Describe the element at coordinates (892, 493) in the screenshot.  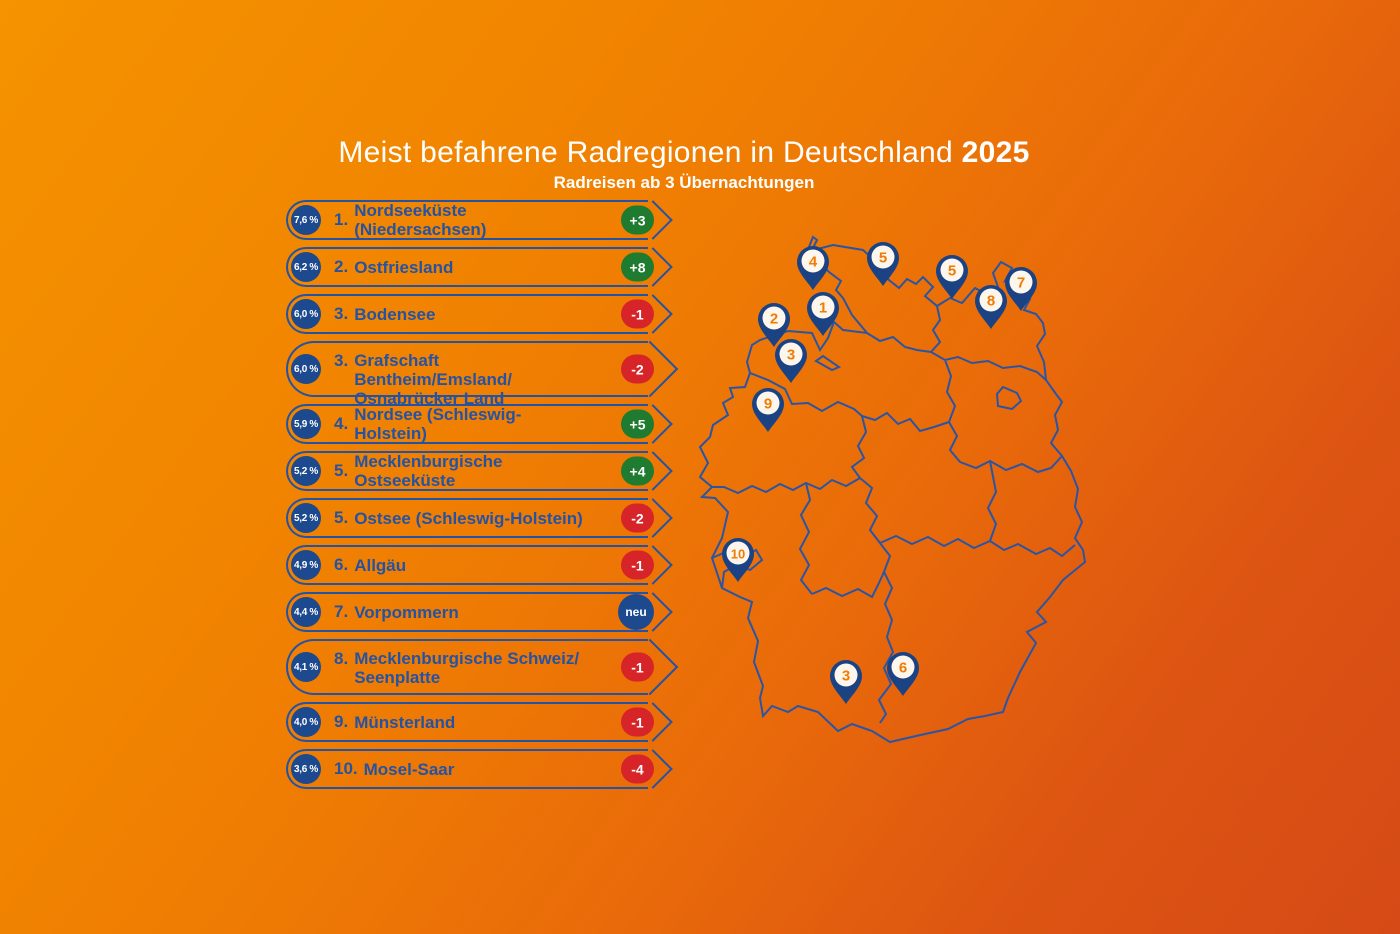
I see `germany-outline` at that location.